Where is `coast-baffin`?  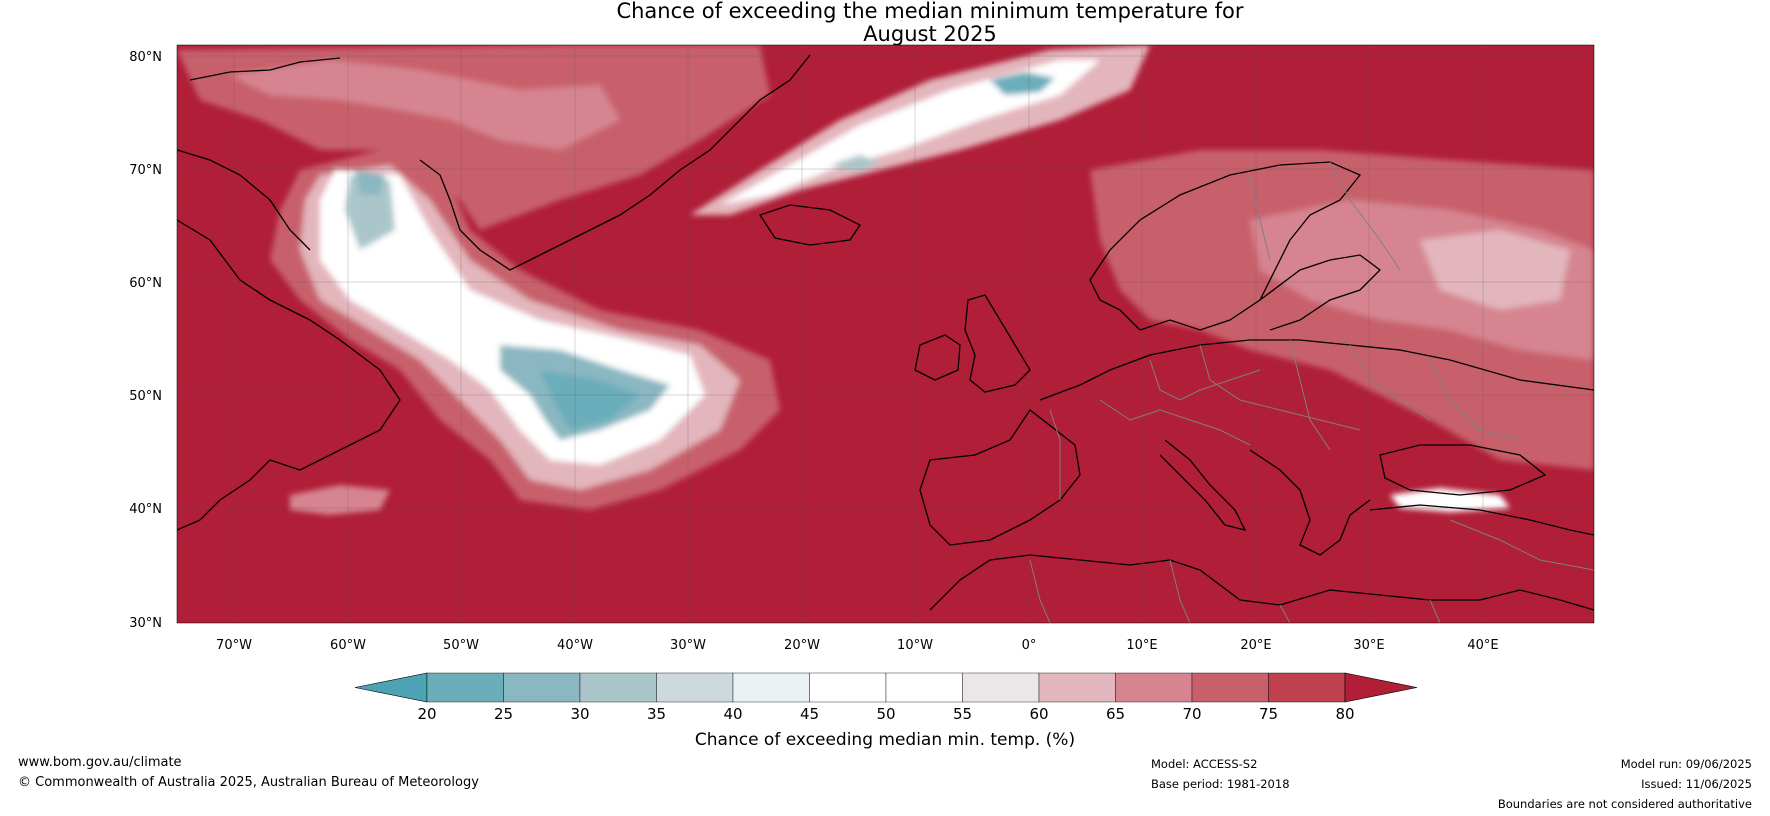 coast-baffin is located at coordinates (244, 200).